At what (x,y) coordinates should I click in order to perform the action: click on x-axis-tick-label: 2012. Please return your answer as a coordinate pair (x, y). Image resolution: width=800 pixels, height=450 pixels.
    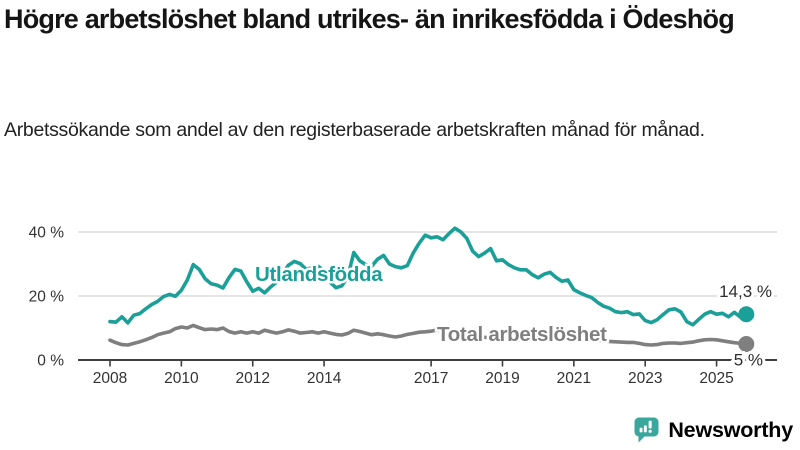
    Looking at the image, I should click on (252, 378).